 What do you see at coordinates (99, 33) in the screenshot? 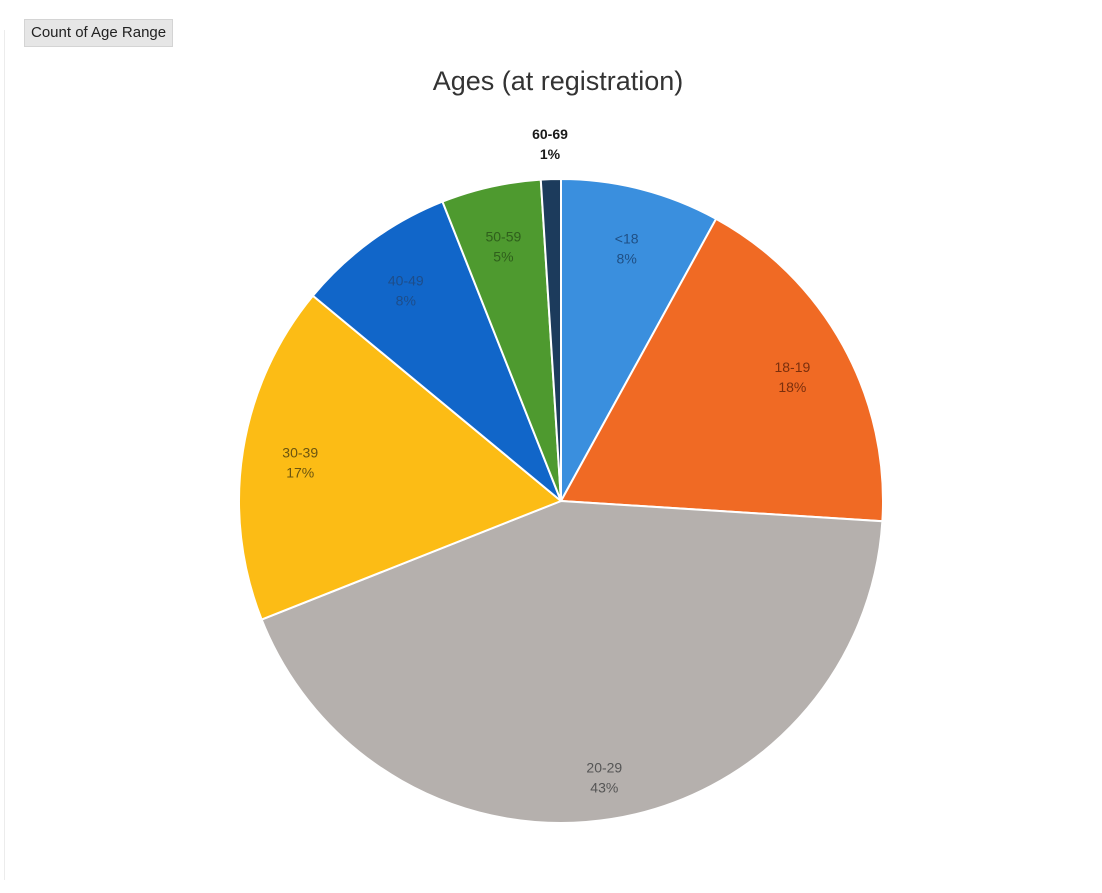
I see `pivot-field-button-count-of-age-range: Count of Age Range` at bounding box center [99, 33].